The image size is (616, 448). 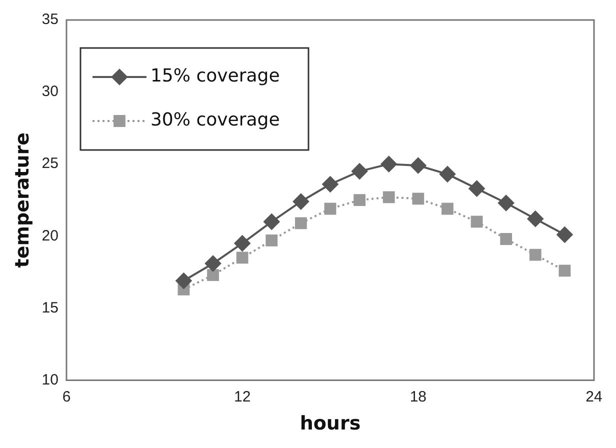 What do you see at coordinates (50, 307) in the screenshot?
I see `y-tick-label: 15` at bounding box center [50, 307].